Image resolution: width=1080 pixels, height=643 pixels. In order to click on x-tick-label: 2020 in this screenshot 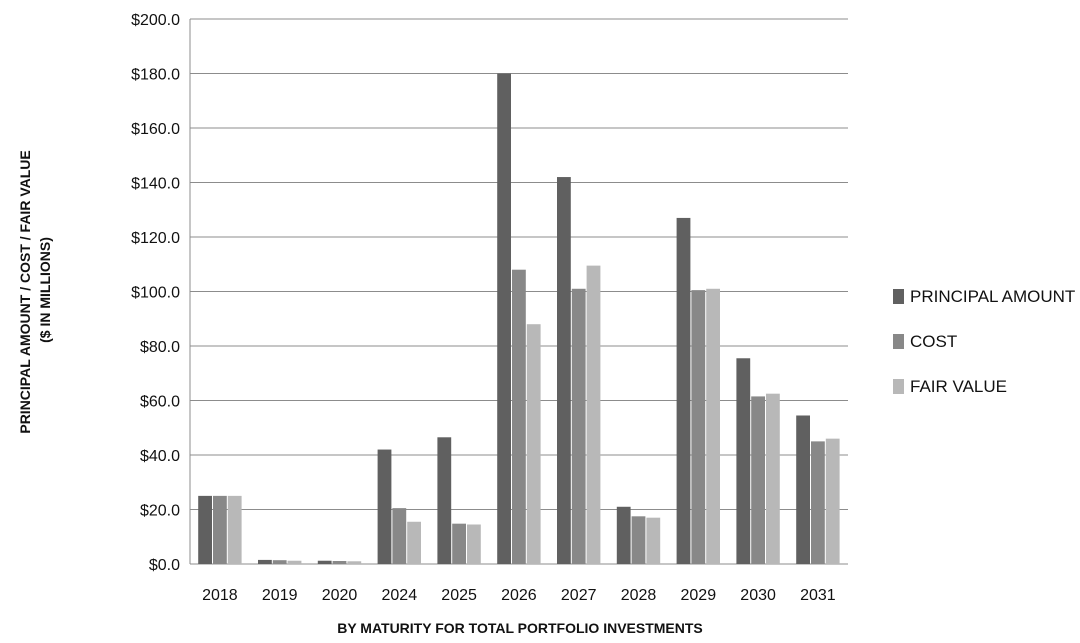, I will do `click(340, 595)`.